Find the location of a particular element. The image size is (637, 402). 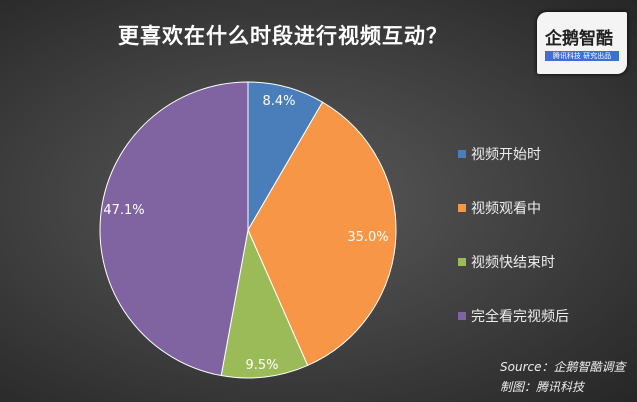

legend-label: 视频观看中 is located at coordinates (506, 209).